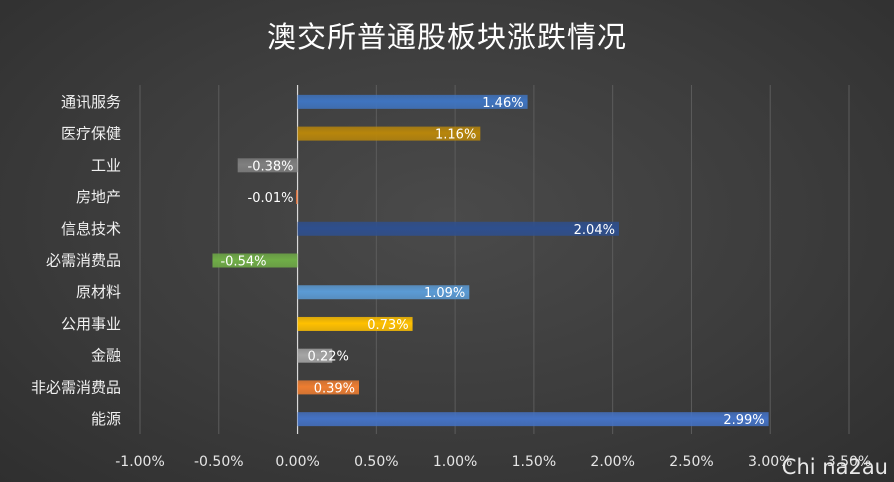  What do you see at coordinates (612, 462) in the screenshot?
I see `x-tick-label: 2.00%` at bounding box center [612, 462].